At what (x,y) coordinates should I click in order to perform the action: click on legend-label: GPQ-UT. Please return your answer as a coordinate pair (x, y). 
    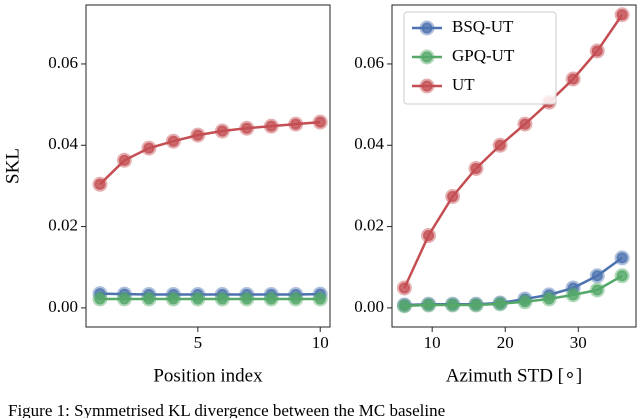
    Looking at the image, I should click on (483, 55).